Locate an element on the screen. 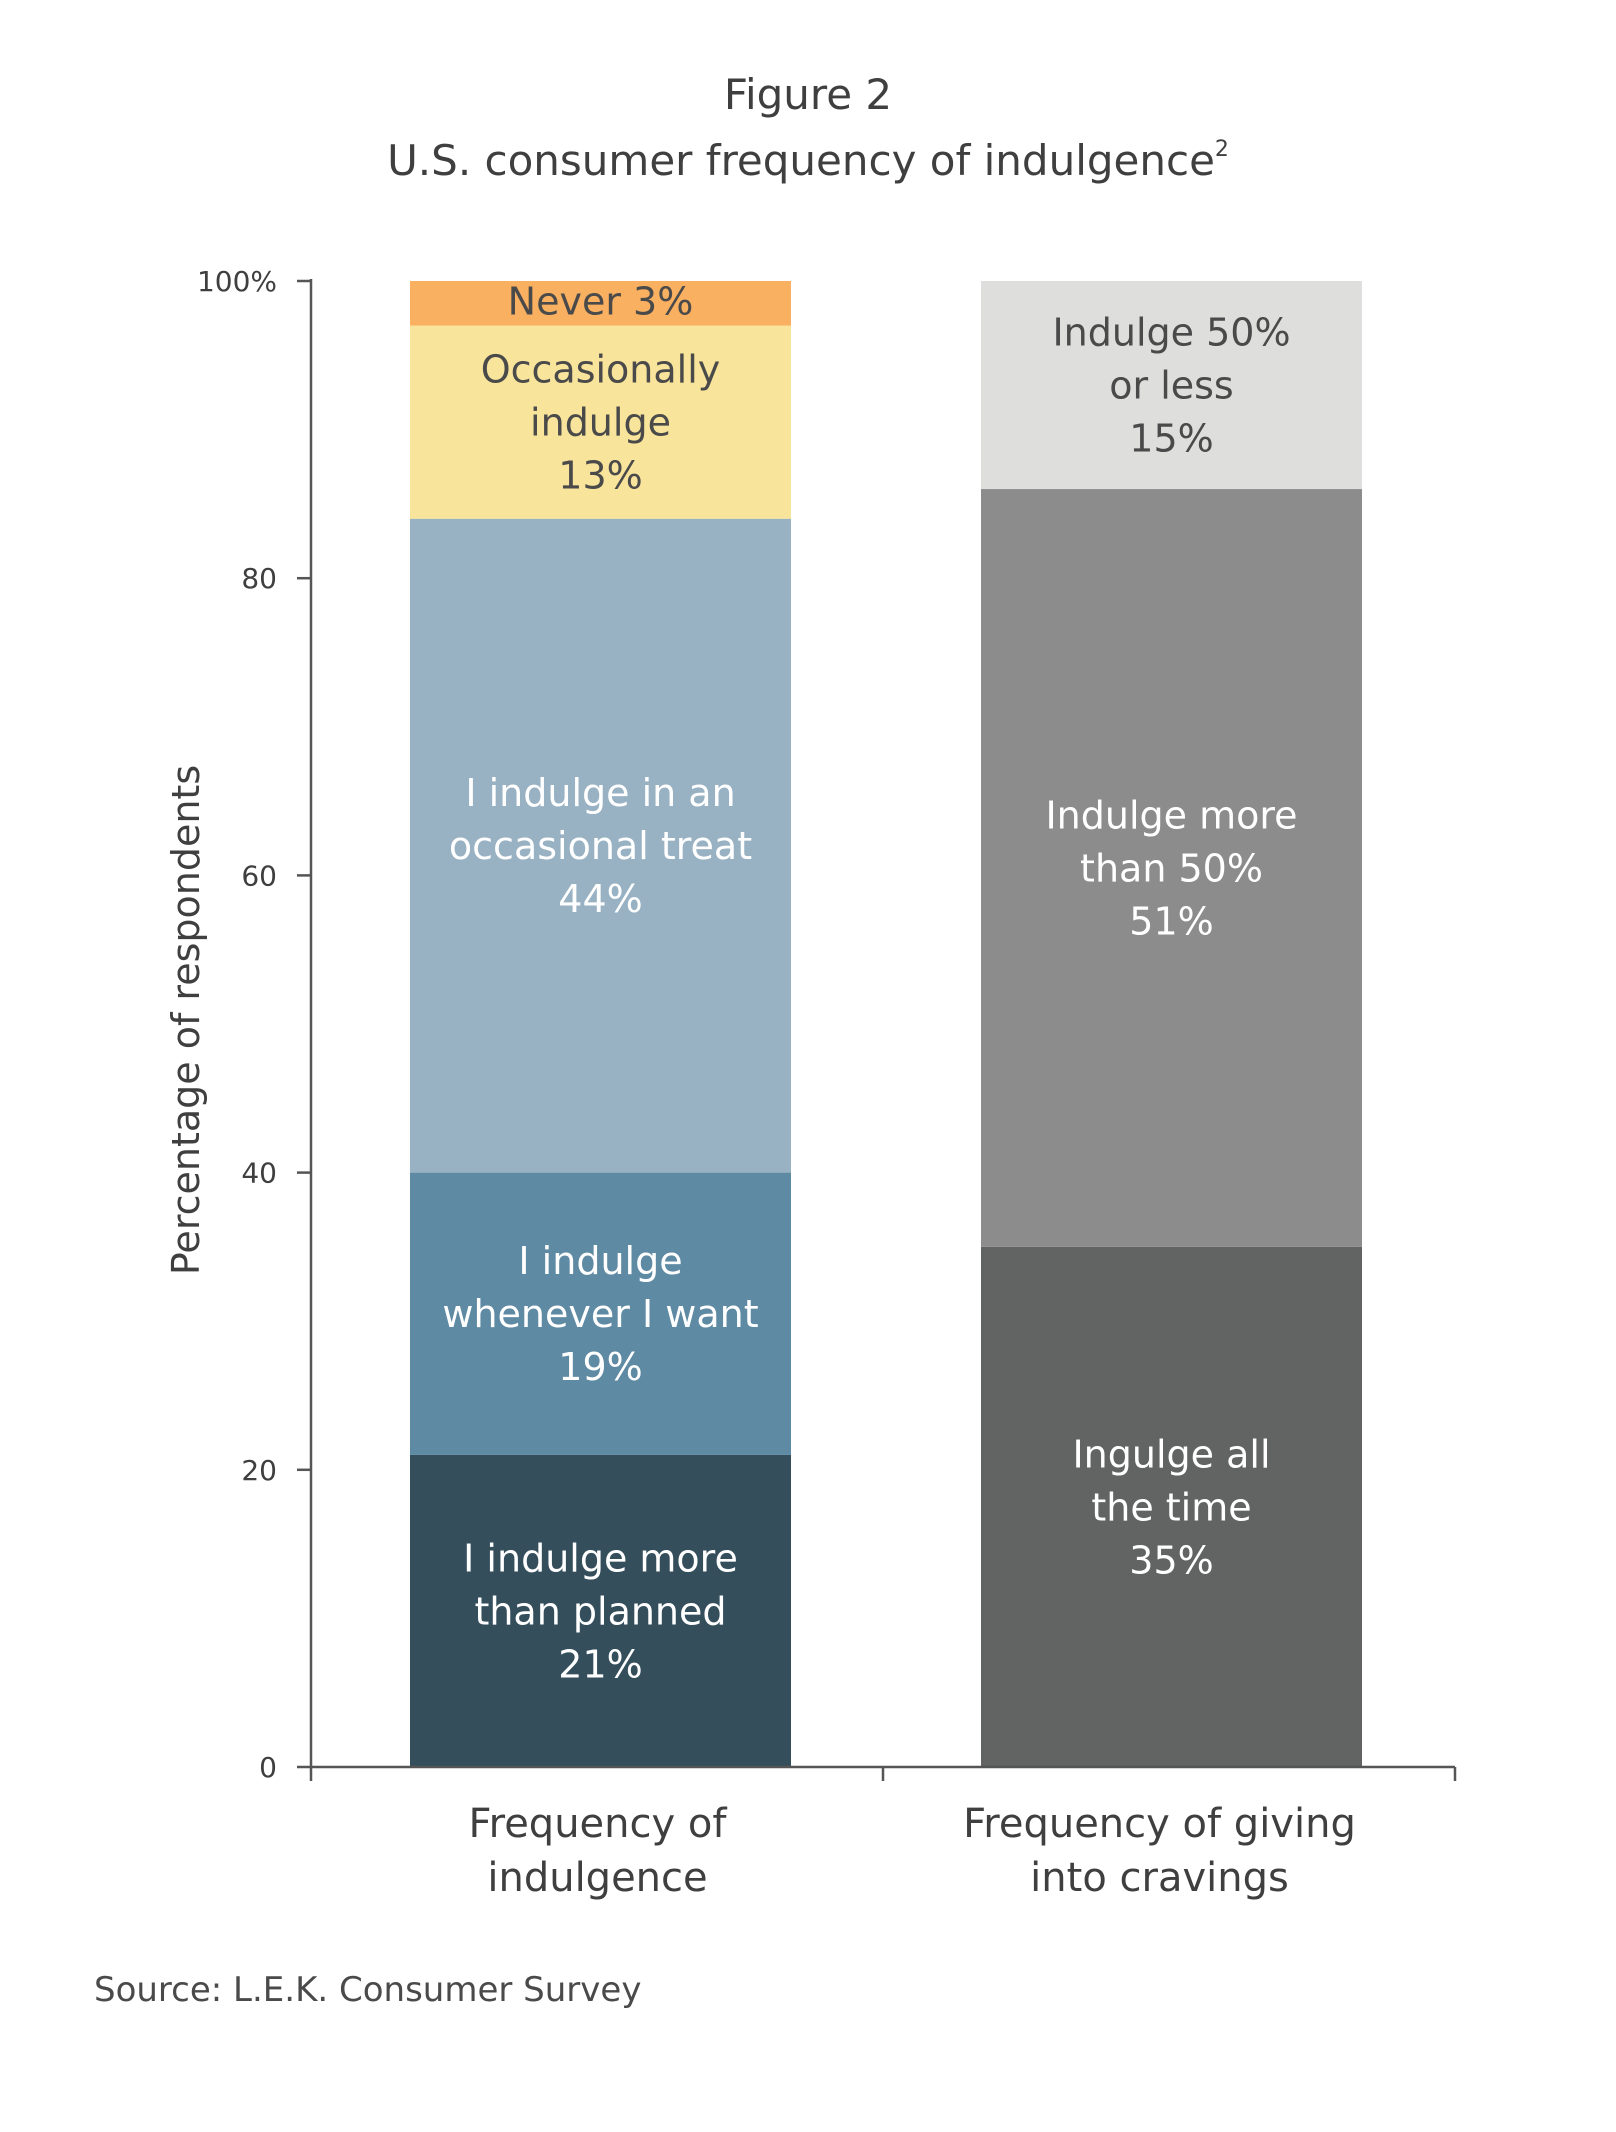 The height and width of the screenshot is (2132, 1616). y-tick-label-20: 20 is located at coordinates (259, 1470).